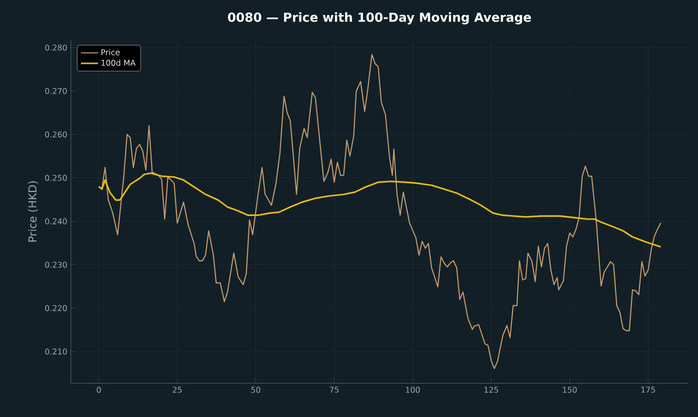 The height and width of the screenshot is (417, 698). What do you see at coordinates (33, 211) in the screenshot?
I see `y-axis-title: Price (HKD)` at bounding box center [33, 211].